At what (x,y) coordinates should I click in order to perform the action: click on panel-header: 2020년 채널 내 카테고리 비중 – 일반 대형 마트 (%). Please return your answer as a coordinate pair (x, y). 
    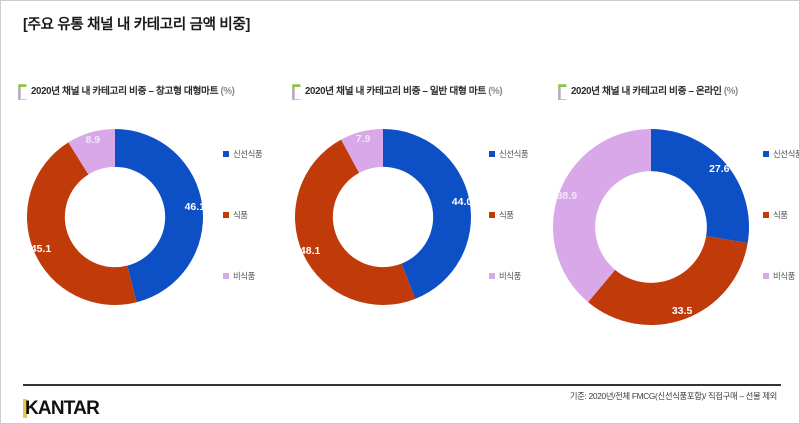
    Looking at the image, I should click on (425, 94).